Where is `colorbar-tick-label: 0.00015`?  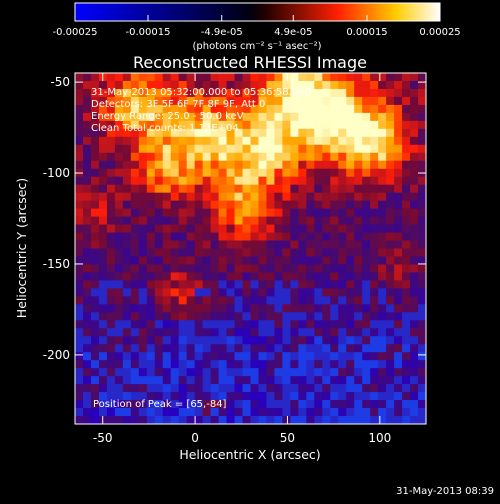
colorbar-tick-label: 0.00015 is located at coordinates (366, 32).